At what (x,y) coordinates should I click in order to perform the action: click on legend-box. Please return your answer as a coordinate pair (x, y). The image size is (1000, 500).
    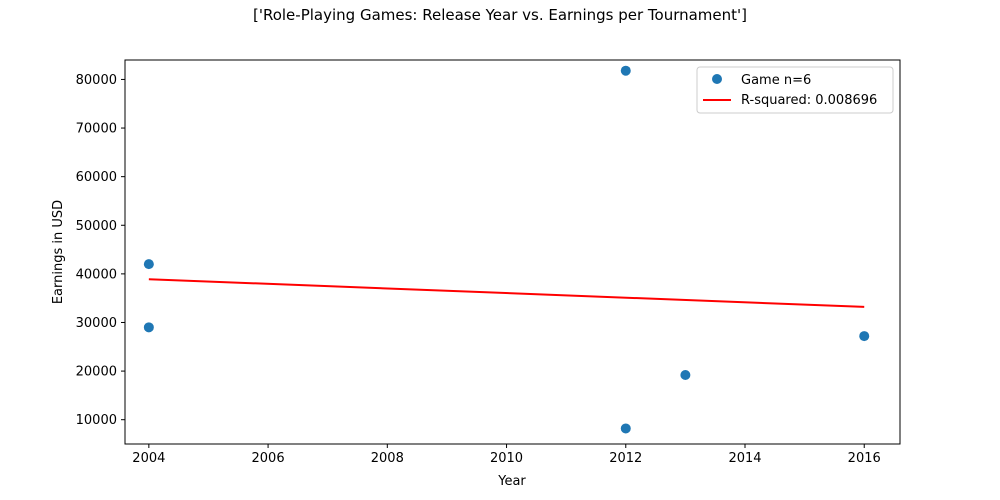
    Looking at the image, I should click on (795, 90).